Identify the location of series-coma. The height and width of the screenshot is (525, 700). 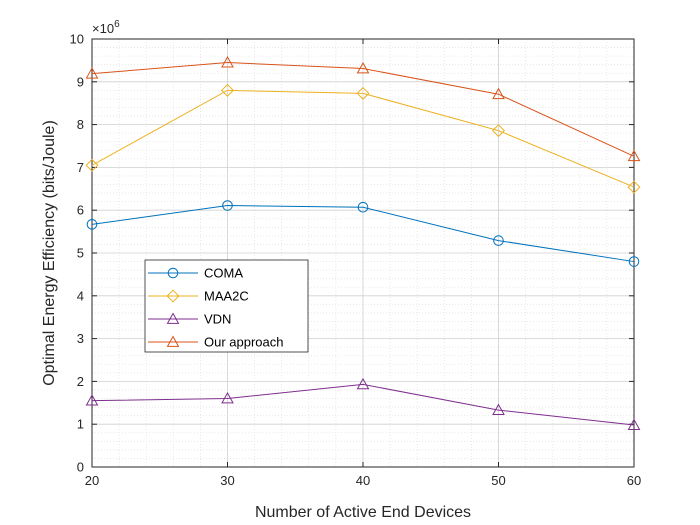
(363, 233).